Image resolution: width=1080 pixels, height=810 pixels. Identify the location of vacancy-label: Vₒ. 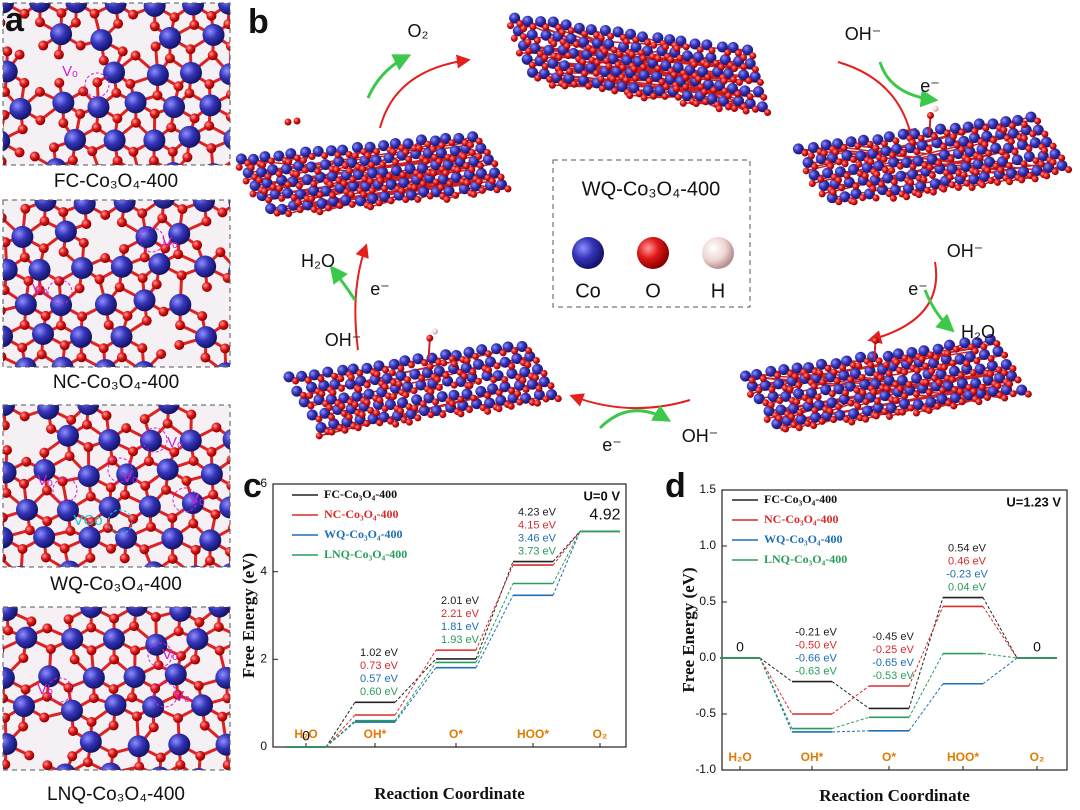
(170, 654).